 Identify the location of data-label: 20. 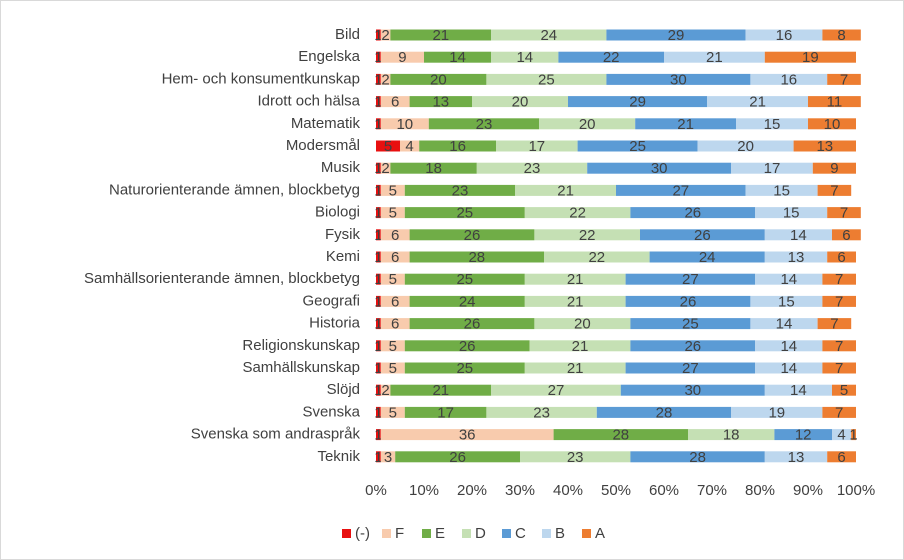
(587, 124).